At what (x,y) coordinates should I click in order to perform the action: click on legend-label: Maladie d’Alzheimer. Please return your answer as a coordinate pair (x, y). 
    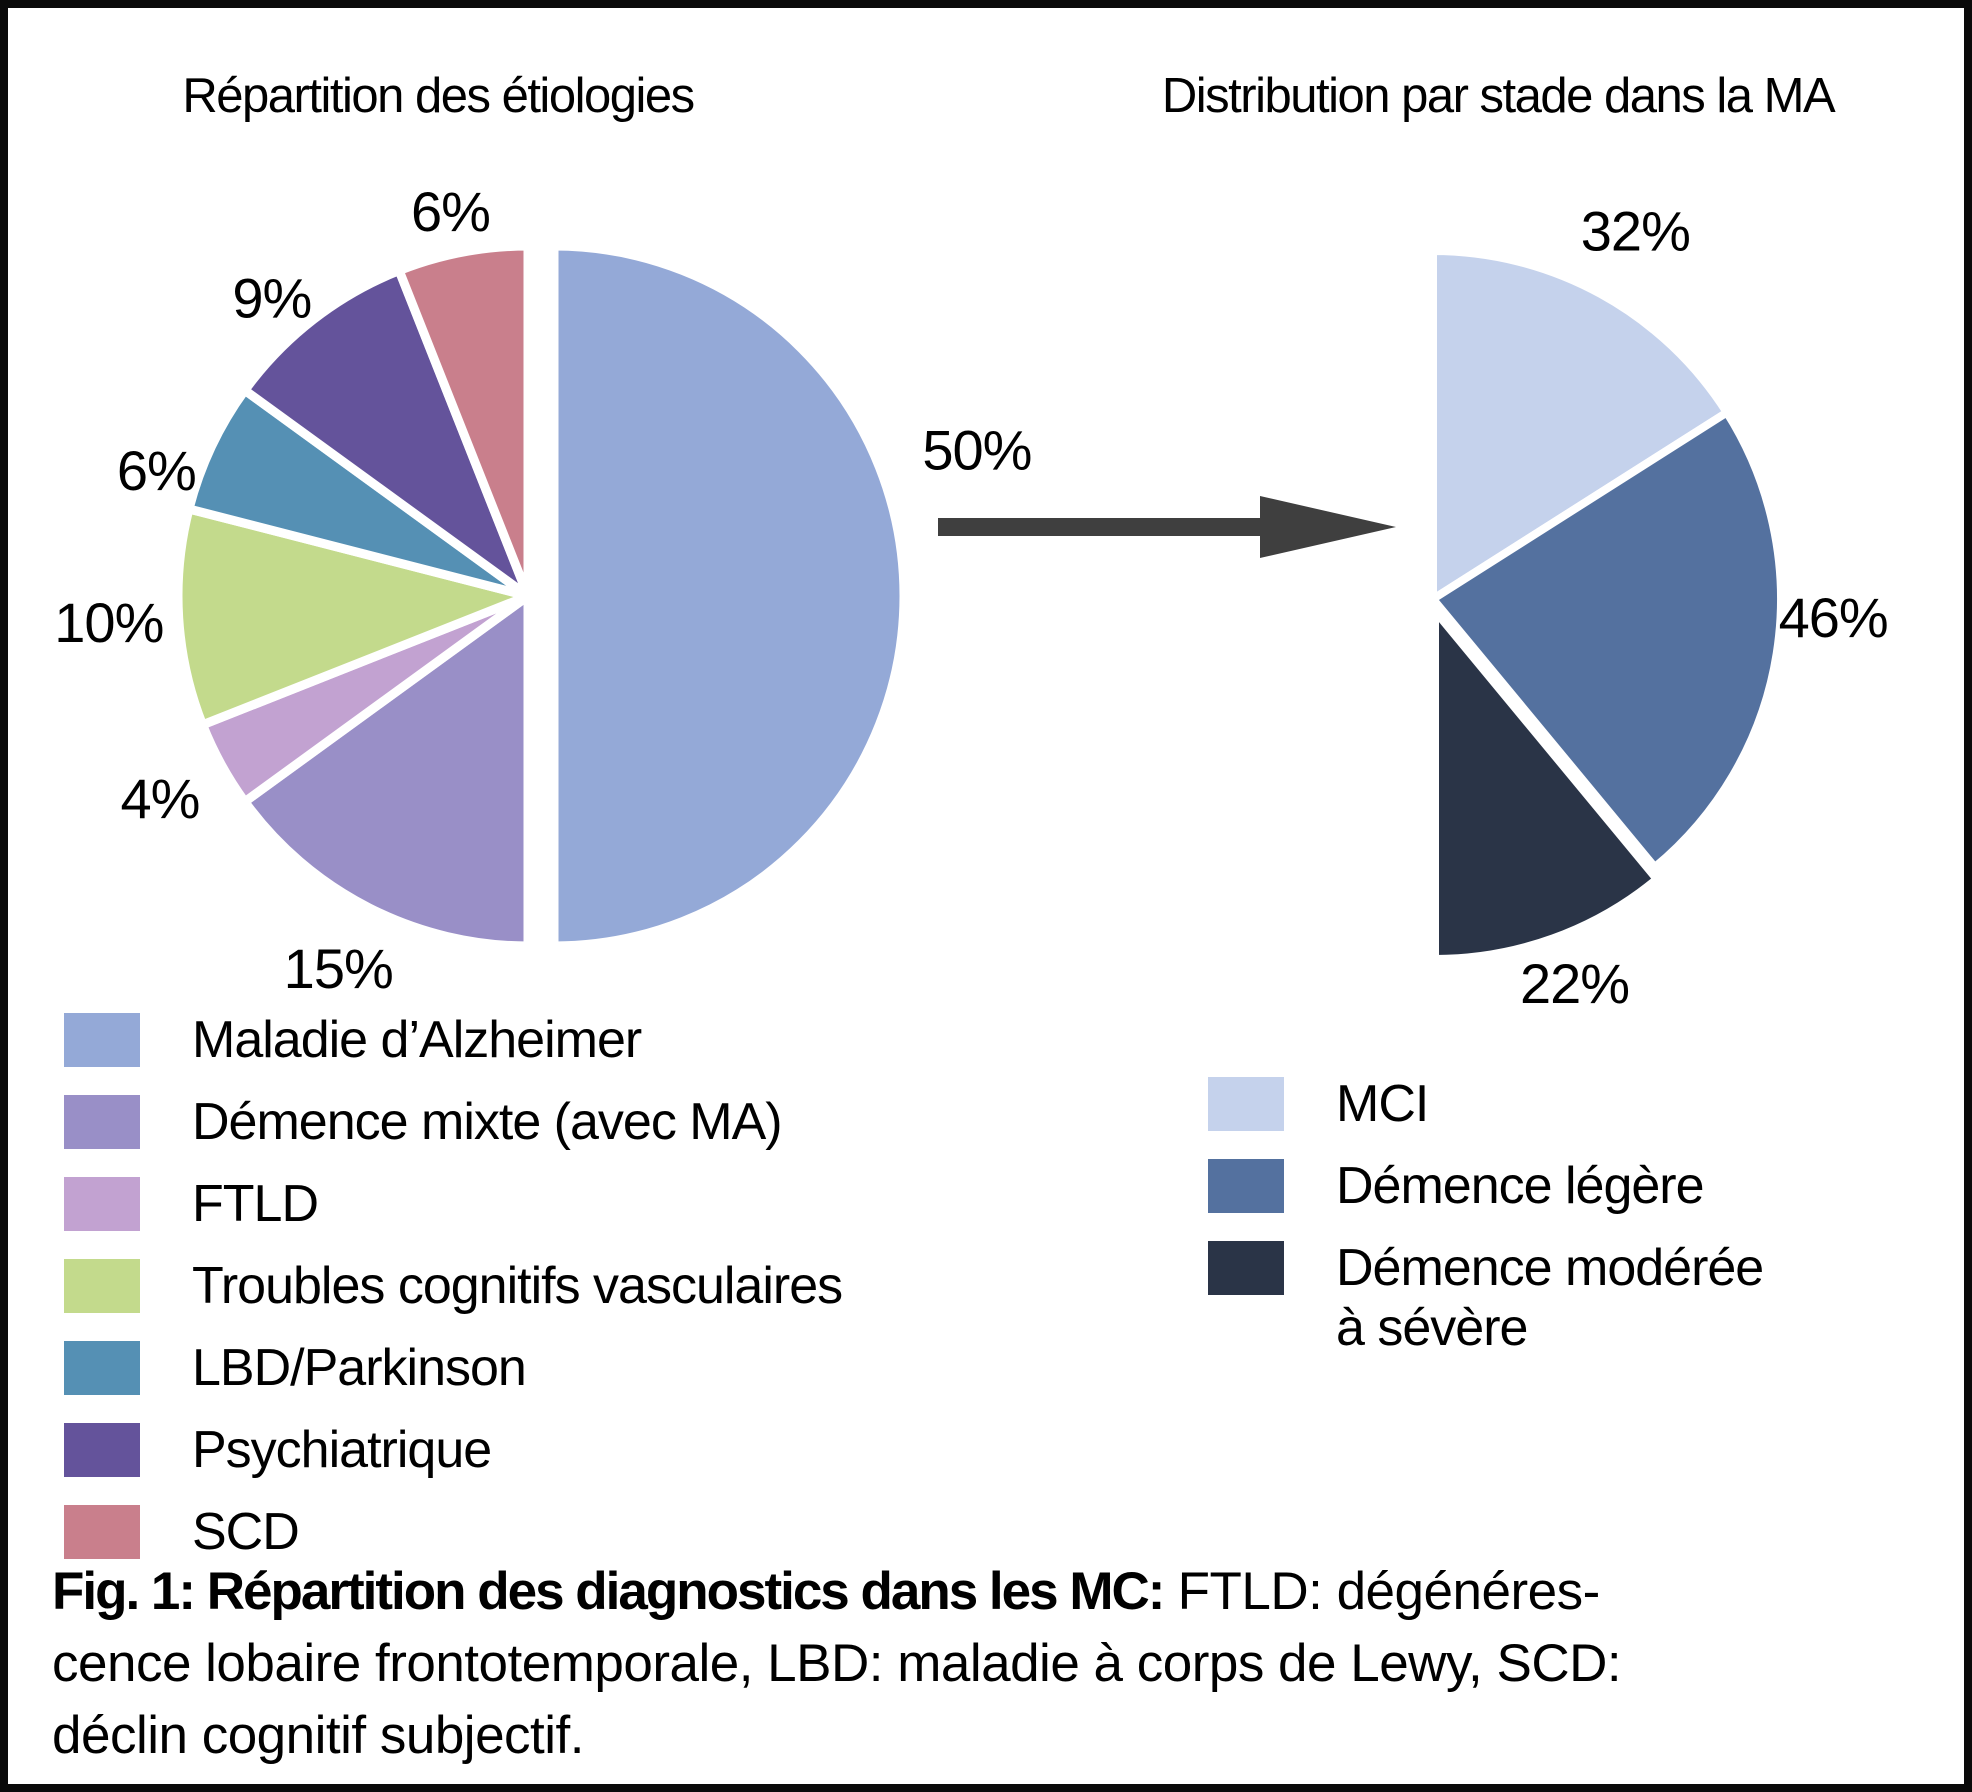
    Looking at the image, I should click on (417, 1040).